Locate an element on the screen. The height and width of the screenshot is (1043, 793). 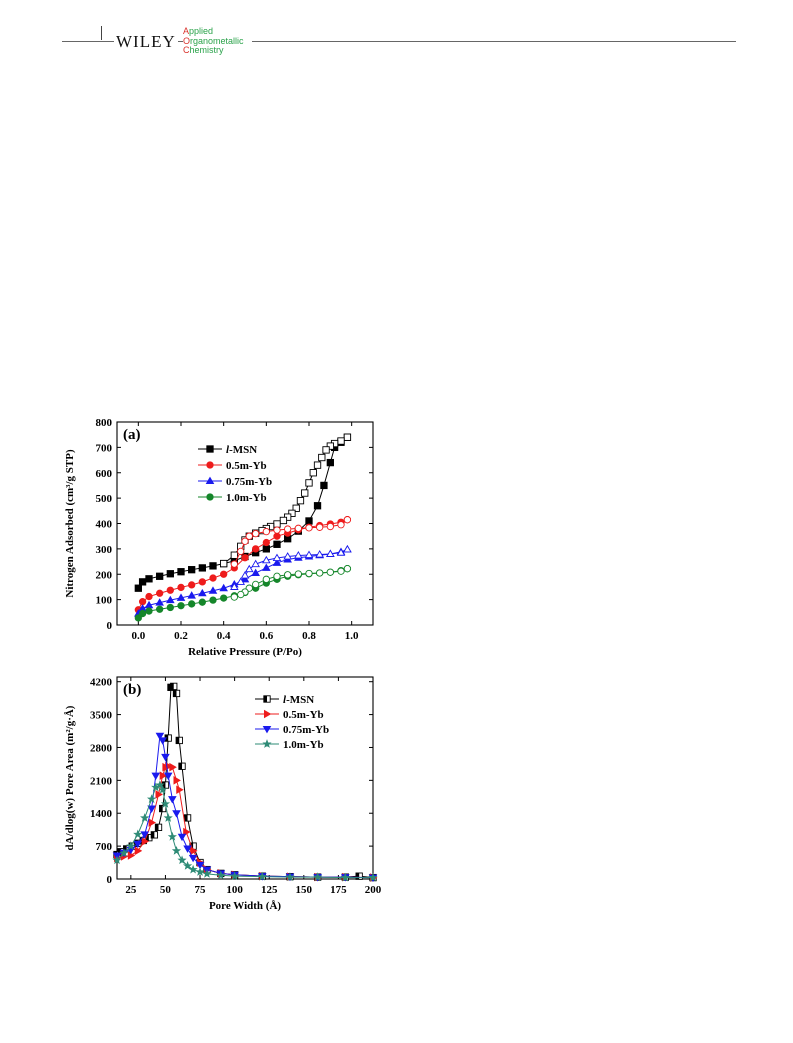
legend-label: 1.0m-Yb is located at coordinates (303, 745).